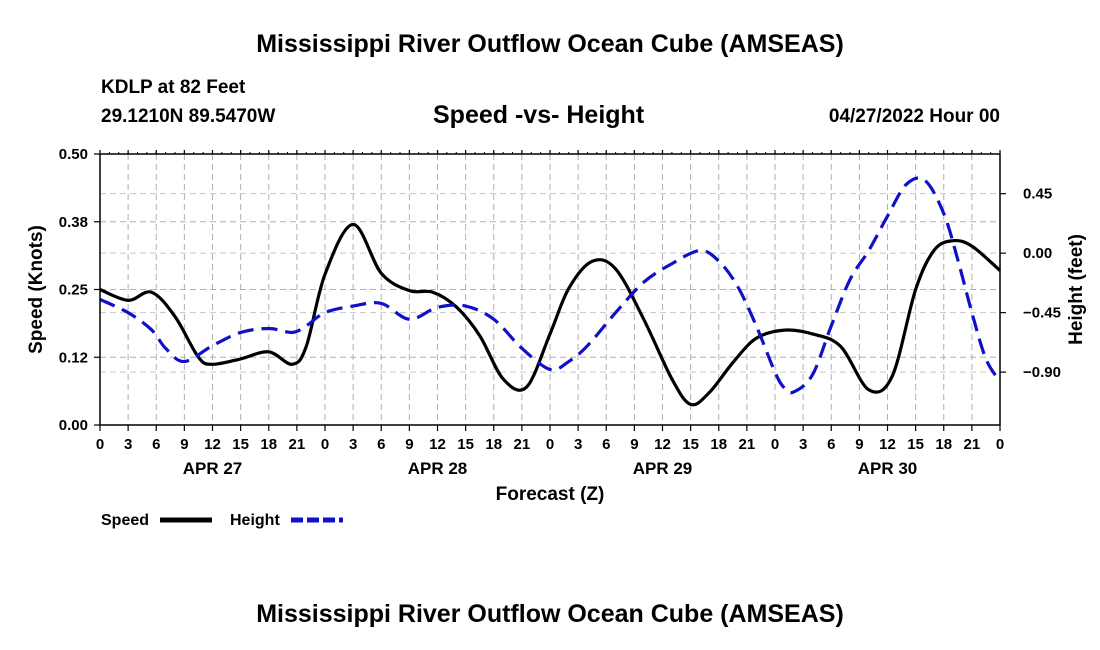  I want to click on y-right-tick-label: −0.45, so click(1042, 313).